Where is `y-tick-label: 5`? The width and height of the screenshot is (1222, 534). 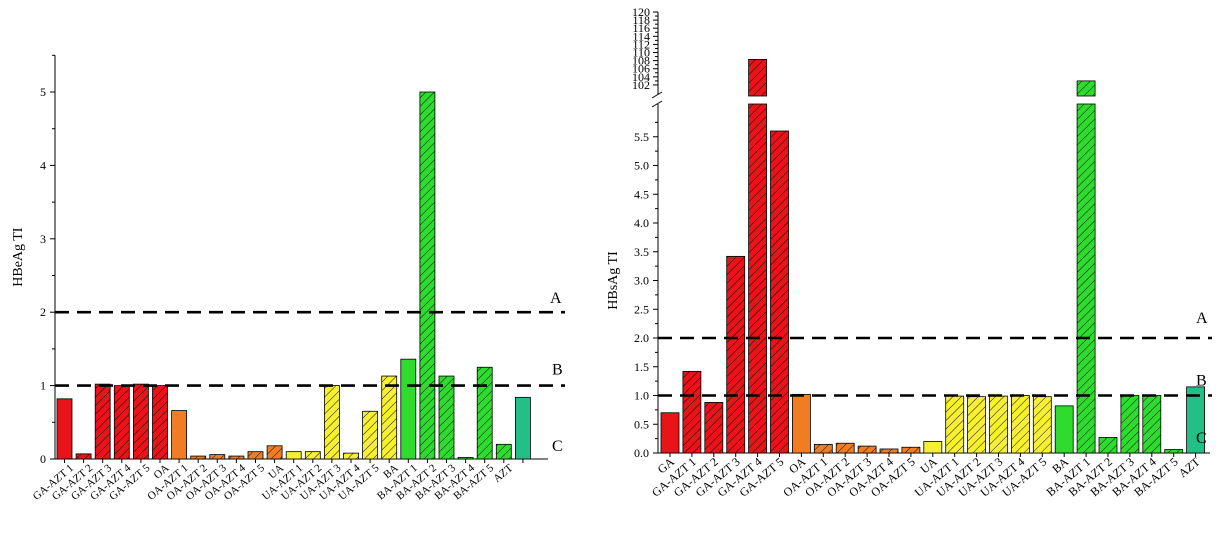
y-tick-label: 5 is located at coordinates (43, 92).